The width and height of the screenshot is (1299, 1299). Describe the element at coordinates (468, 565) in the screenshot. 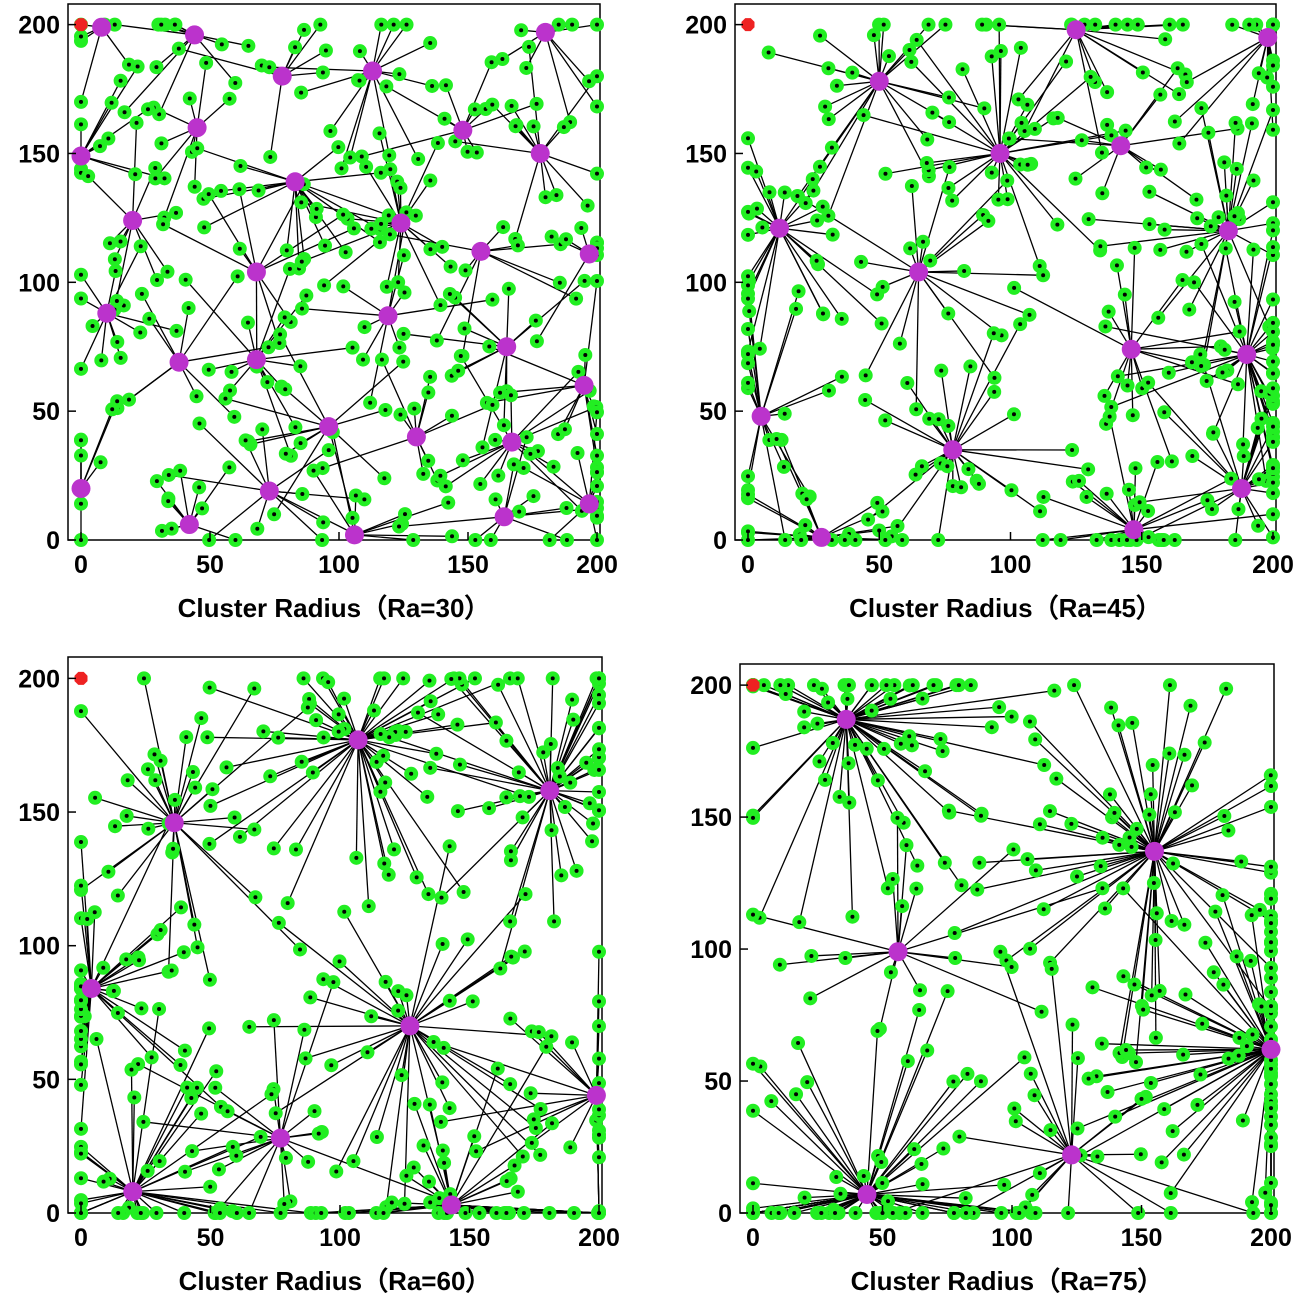

I see `x-tick-label: 150` at that location.